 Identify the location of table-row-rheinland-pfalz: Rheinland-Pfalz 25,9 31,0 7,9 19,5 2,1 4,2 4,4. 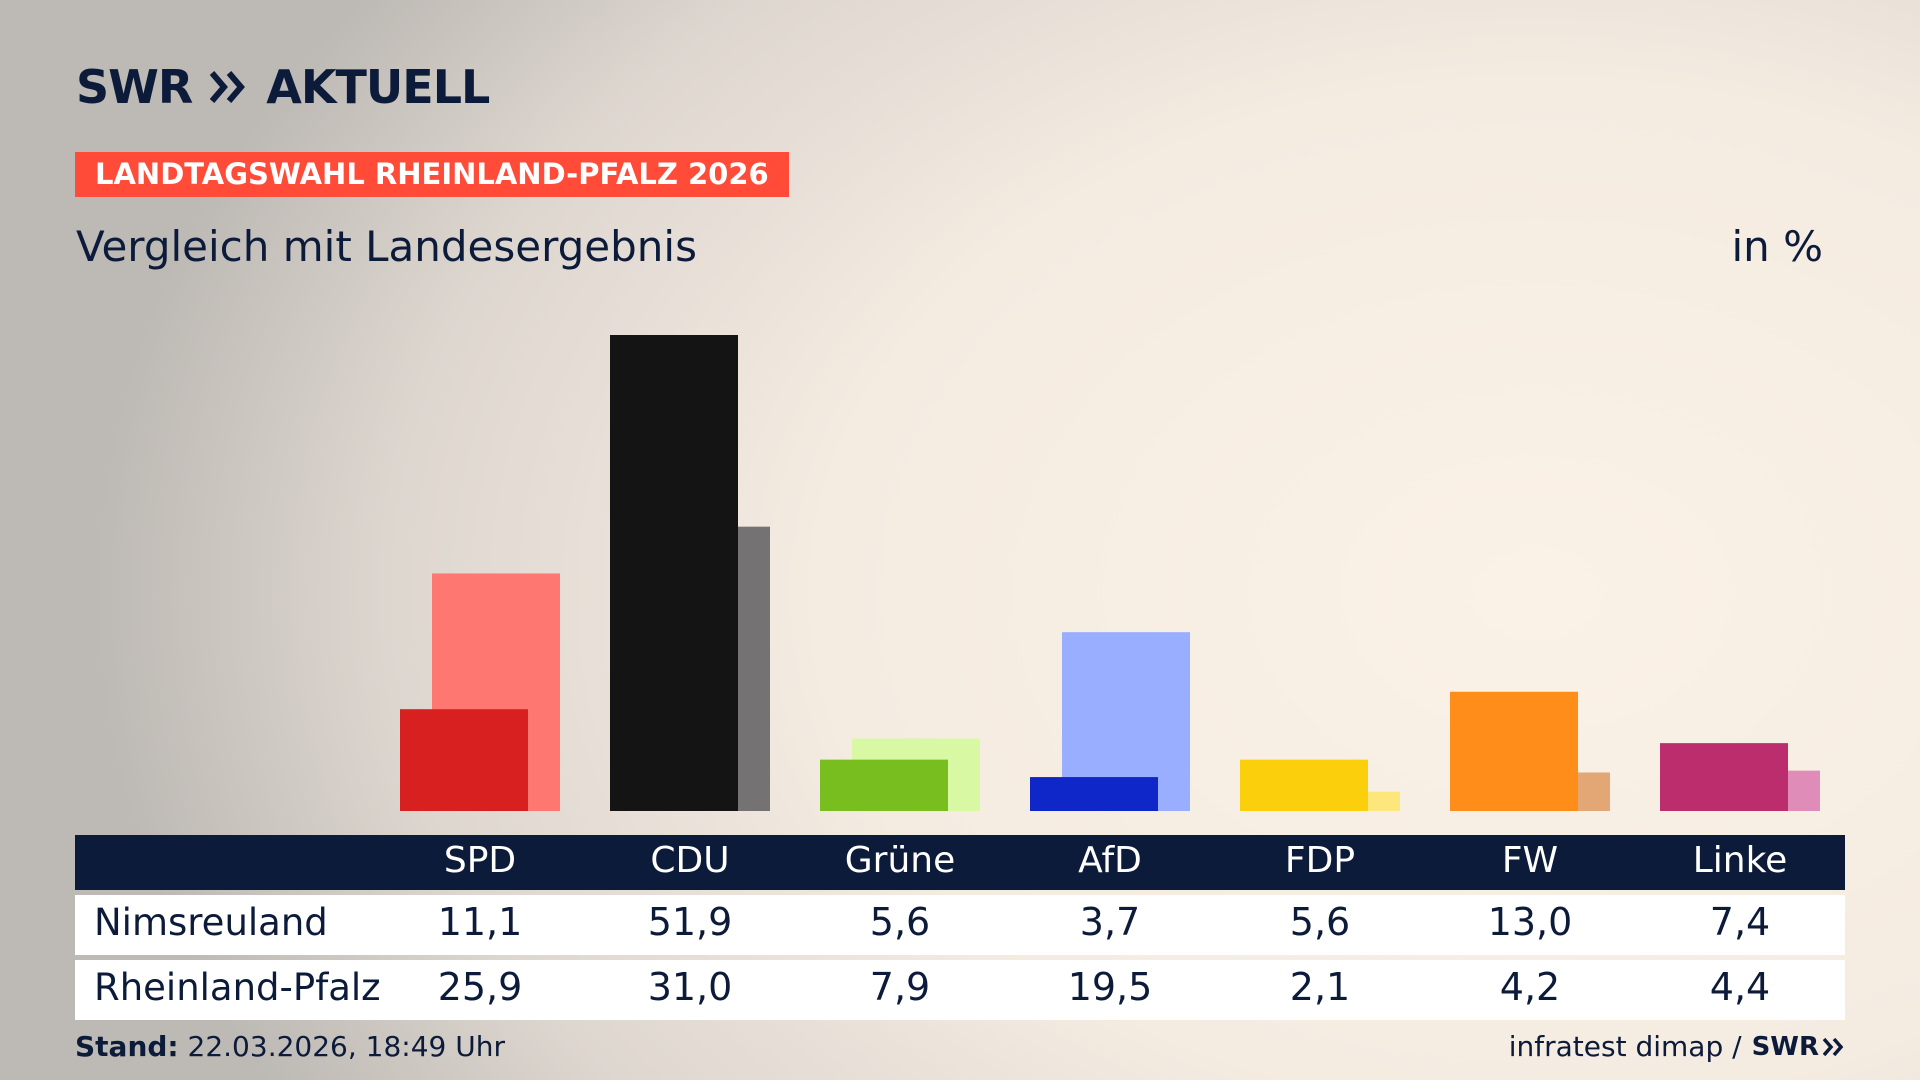
(960, 990).